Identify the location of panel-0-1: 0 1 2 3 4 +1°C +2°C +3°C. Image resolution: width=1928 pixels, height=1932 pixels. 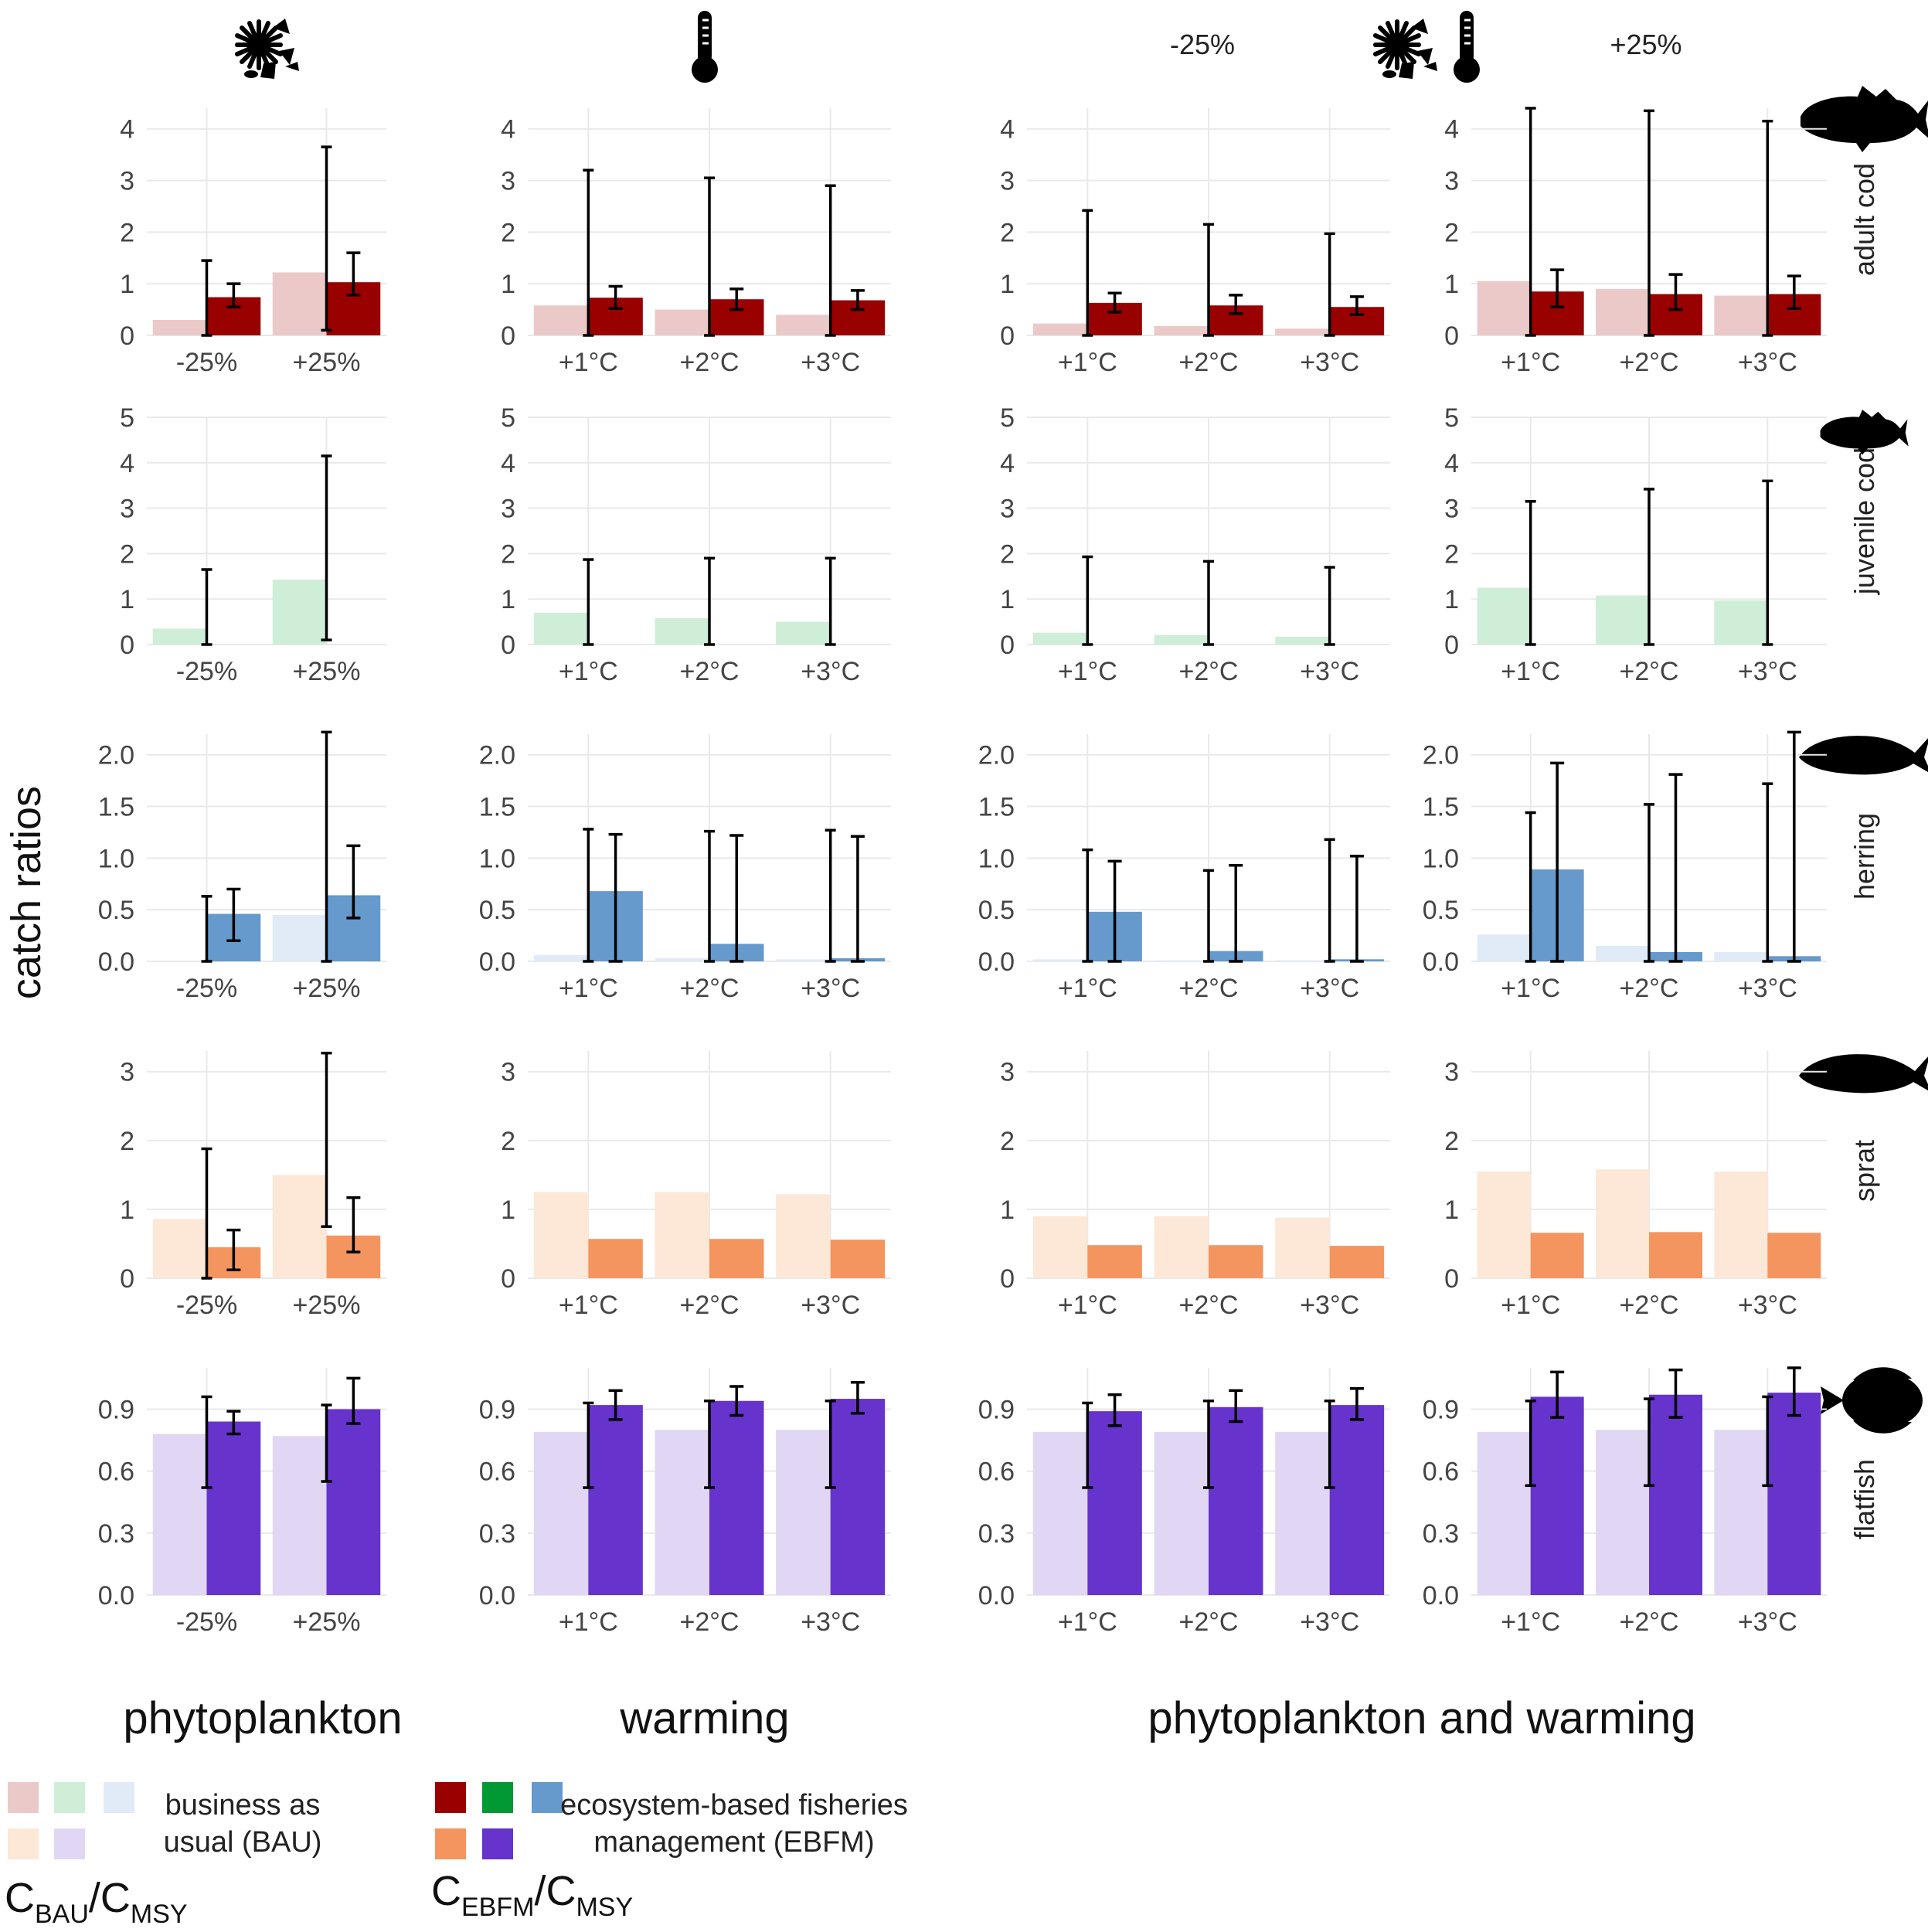
(696, 243).